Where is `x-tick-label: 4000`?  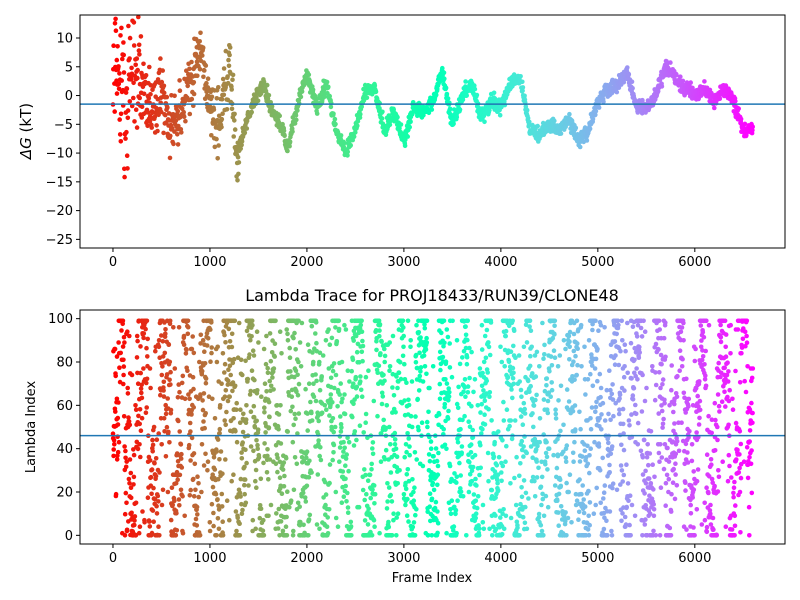 x-tick-label: 4000 is located at coordinates (500, 262).